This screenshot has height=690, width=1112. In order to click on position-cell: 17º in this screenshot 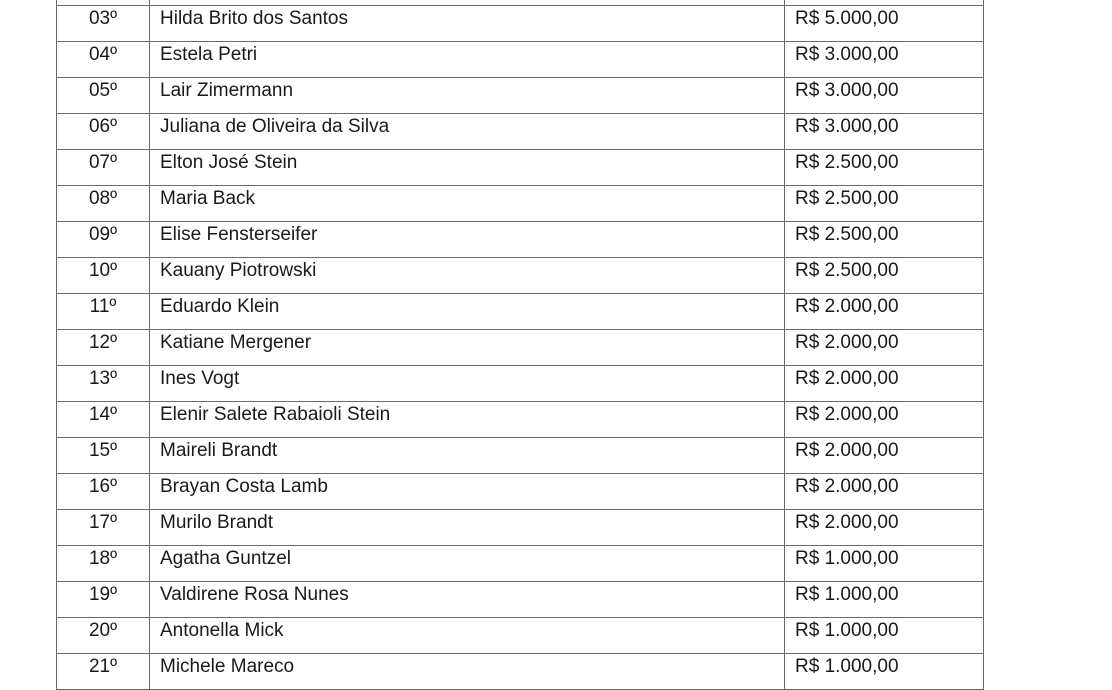, I will do `click(103, 527)`.